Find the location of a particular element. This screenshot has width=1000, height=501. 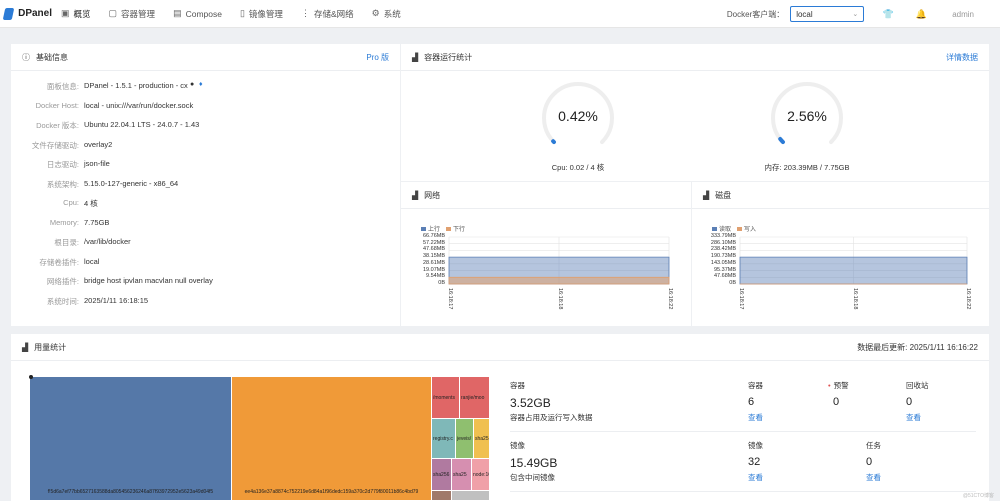

info-value: local - unix:///var/run/docker.sock is located at coordinates (139, 105).